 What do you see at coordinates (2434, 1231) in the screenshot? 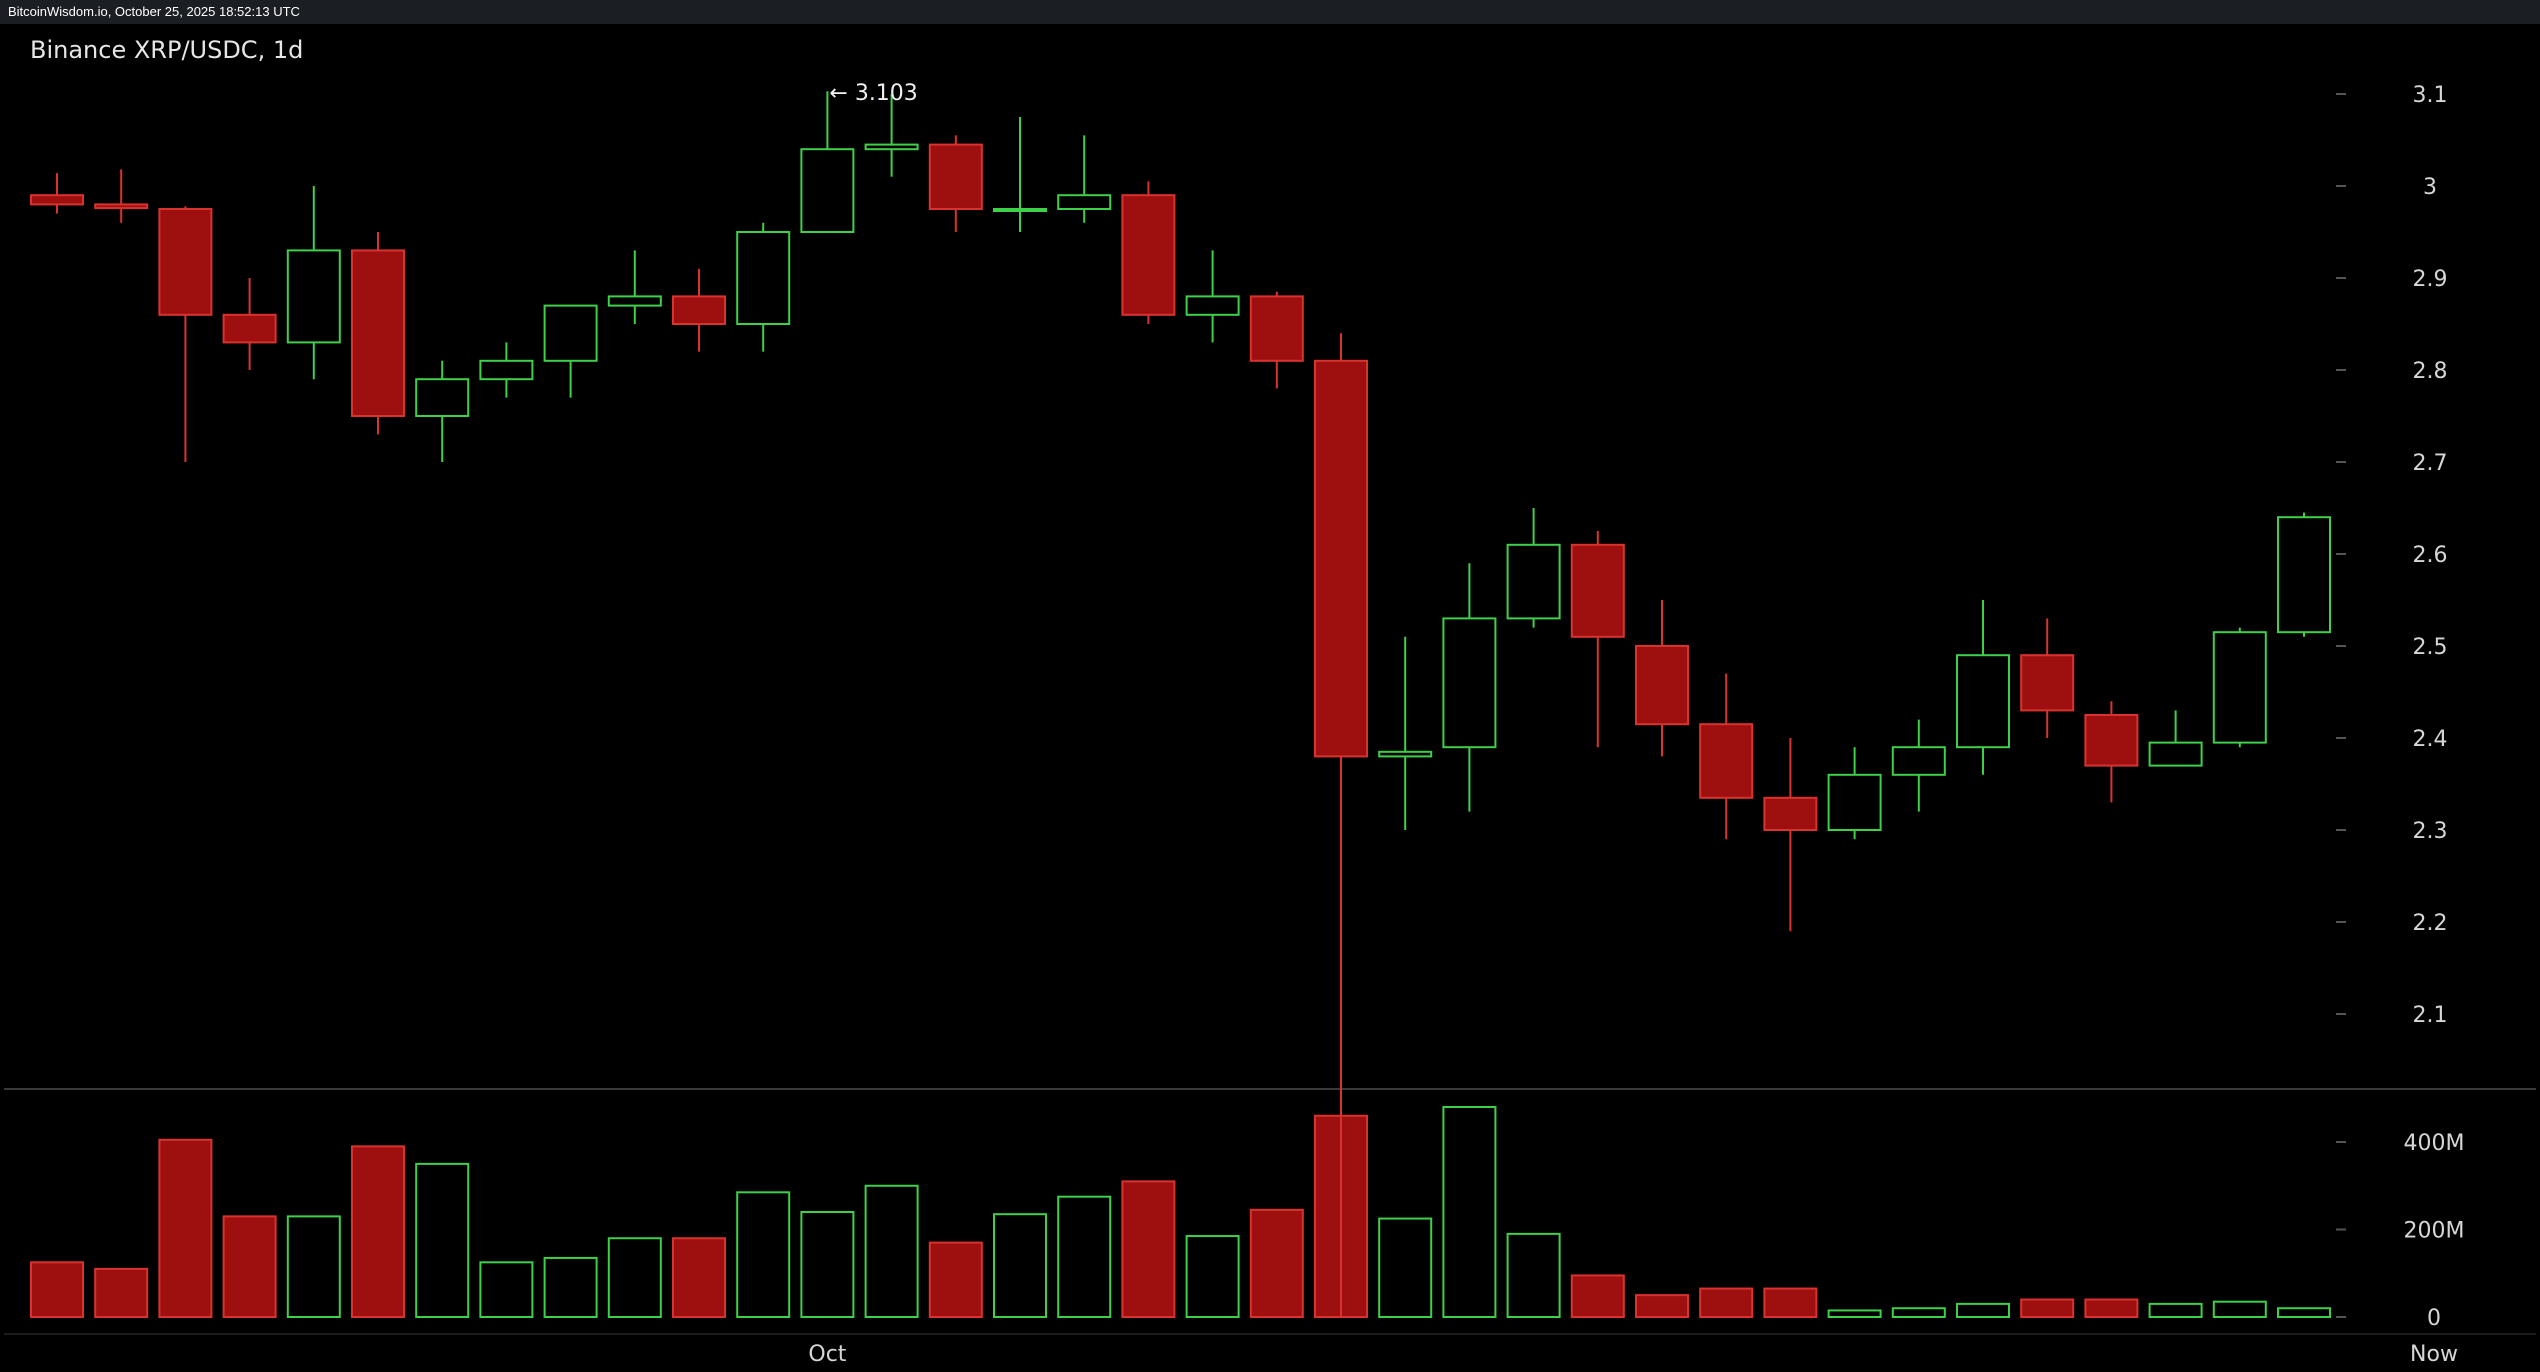
I see `volume-tick-label: 200M` at bounding box center [2434, 1231].